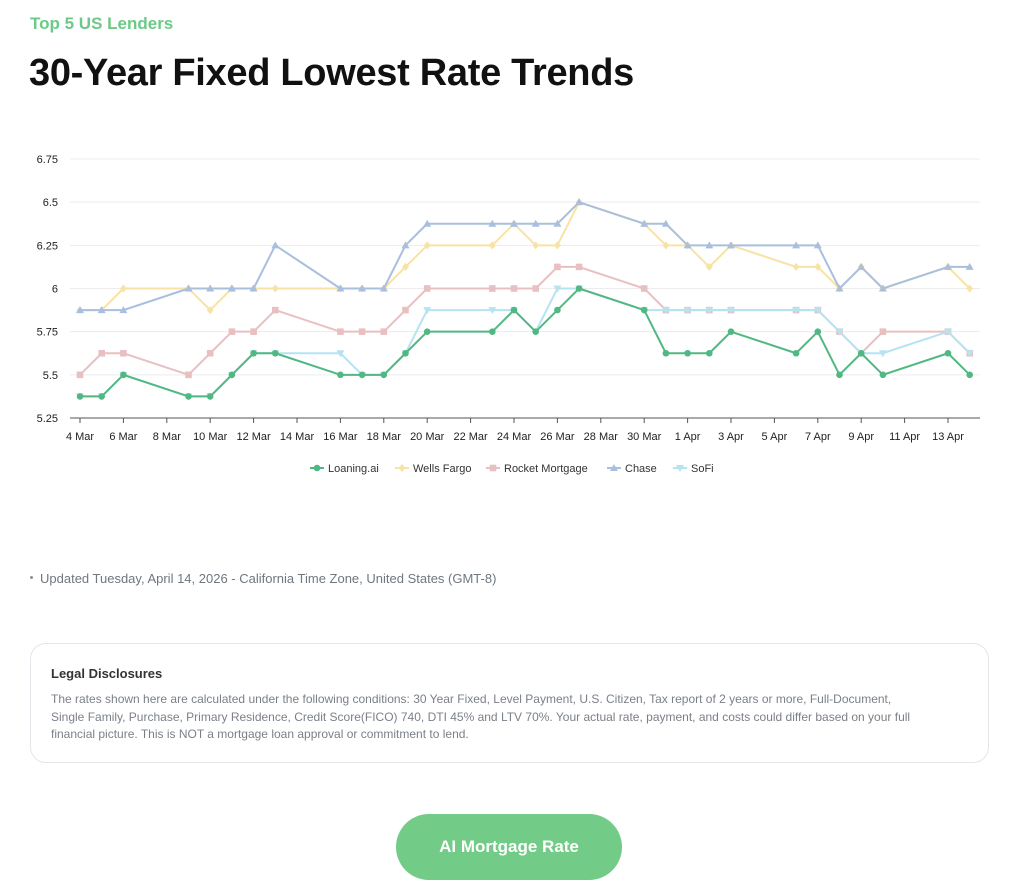 The height and width of the screenshot is (890, 1024). I want to click on x-tick-label: 6 Mar, so click(123, 437).